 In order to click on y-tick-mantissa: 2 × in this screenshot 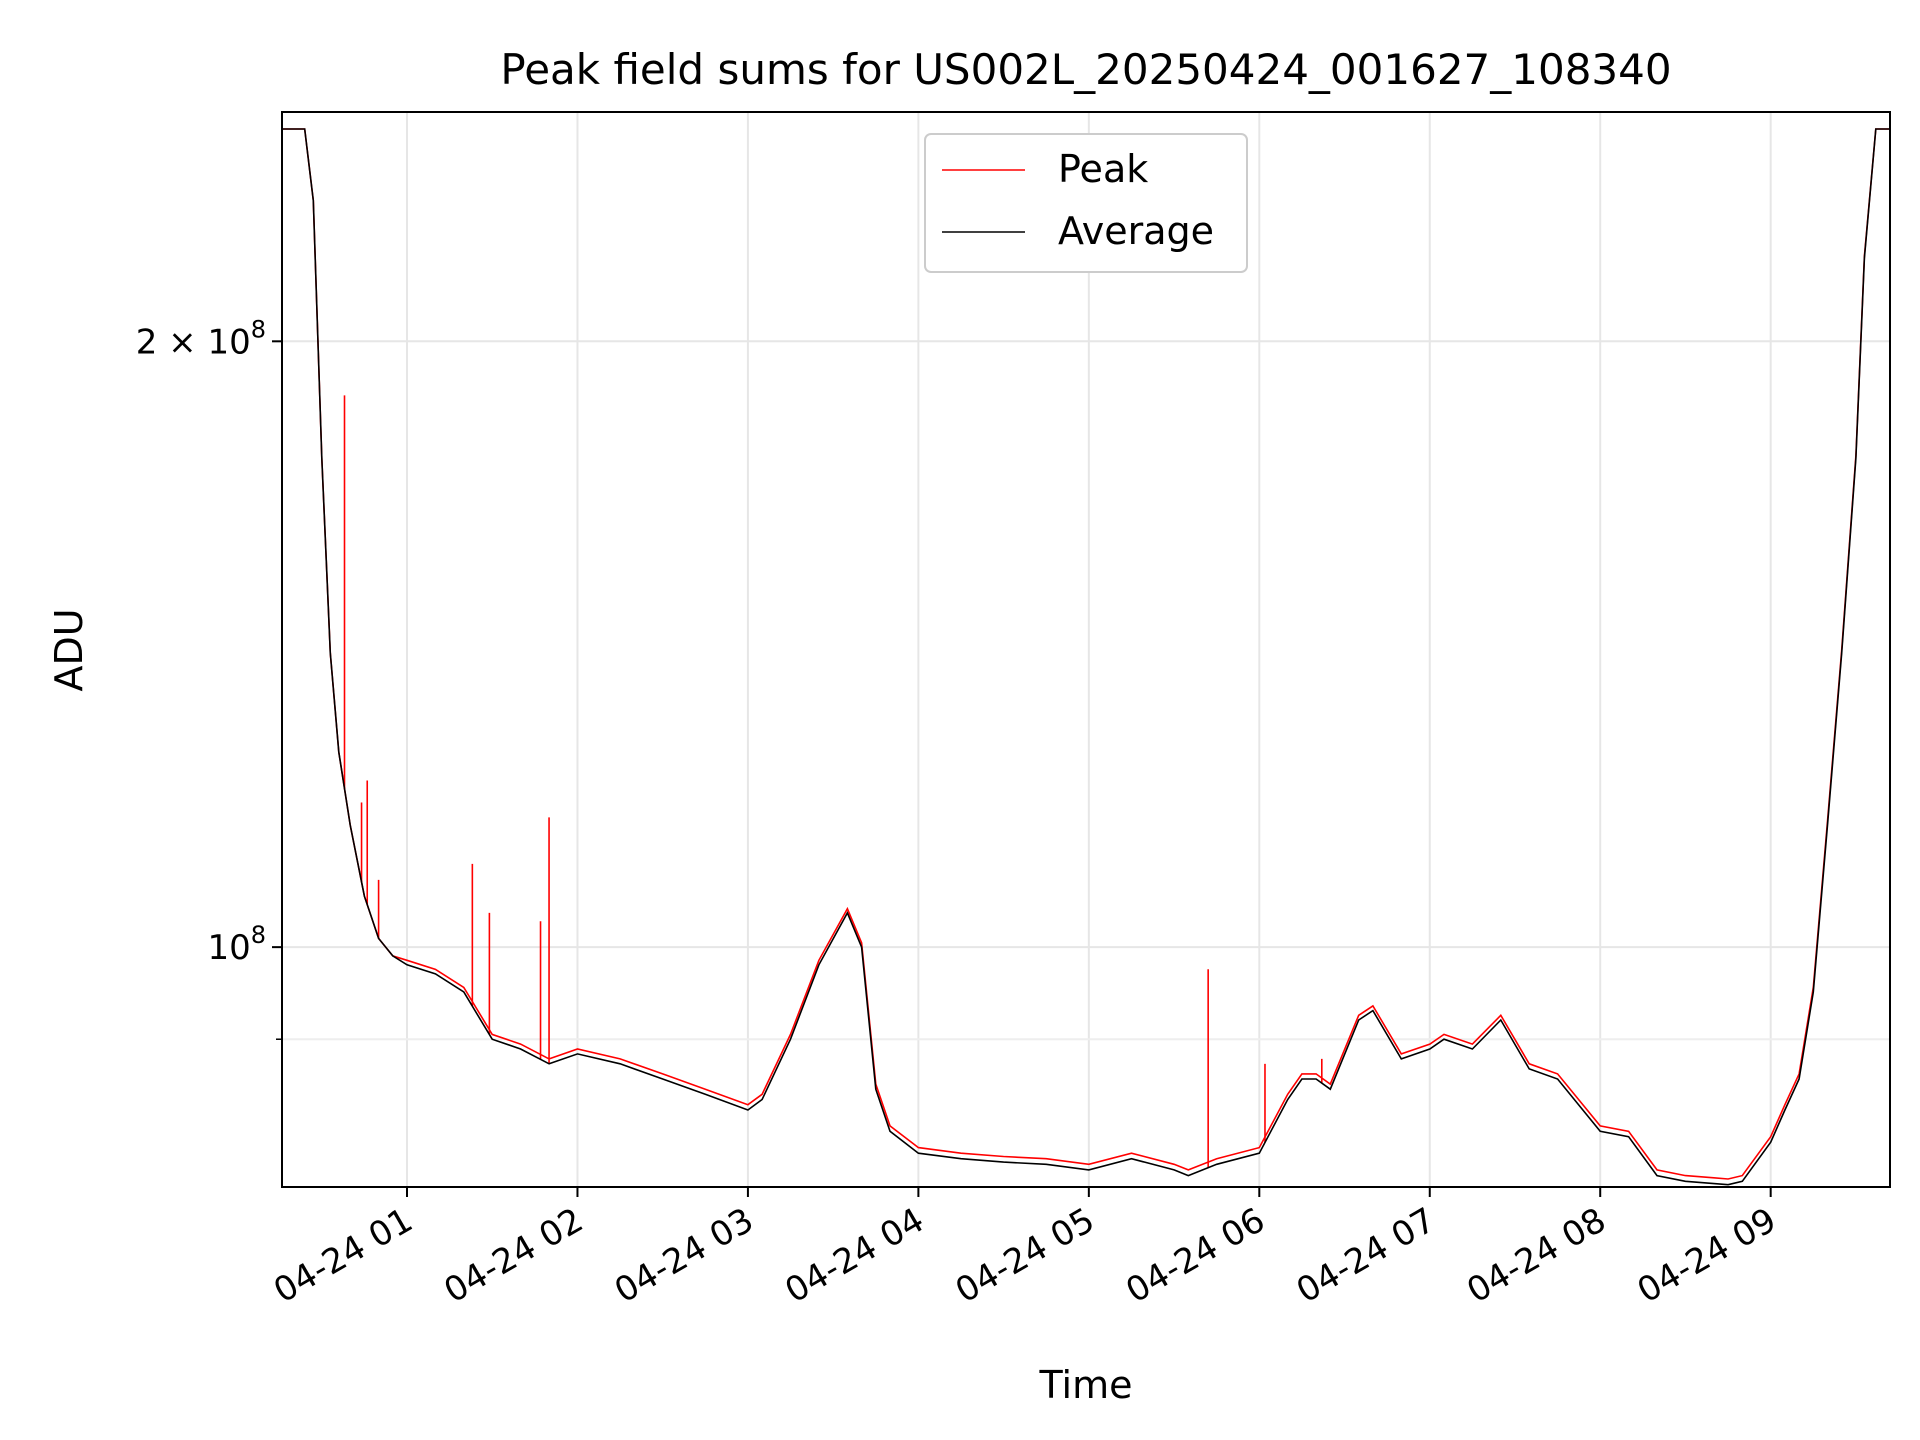, I will do `click(172, 342)`.